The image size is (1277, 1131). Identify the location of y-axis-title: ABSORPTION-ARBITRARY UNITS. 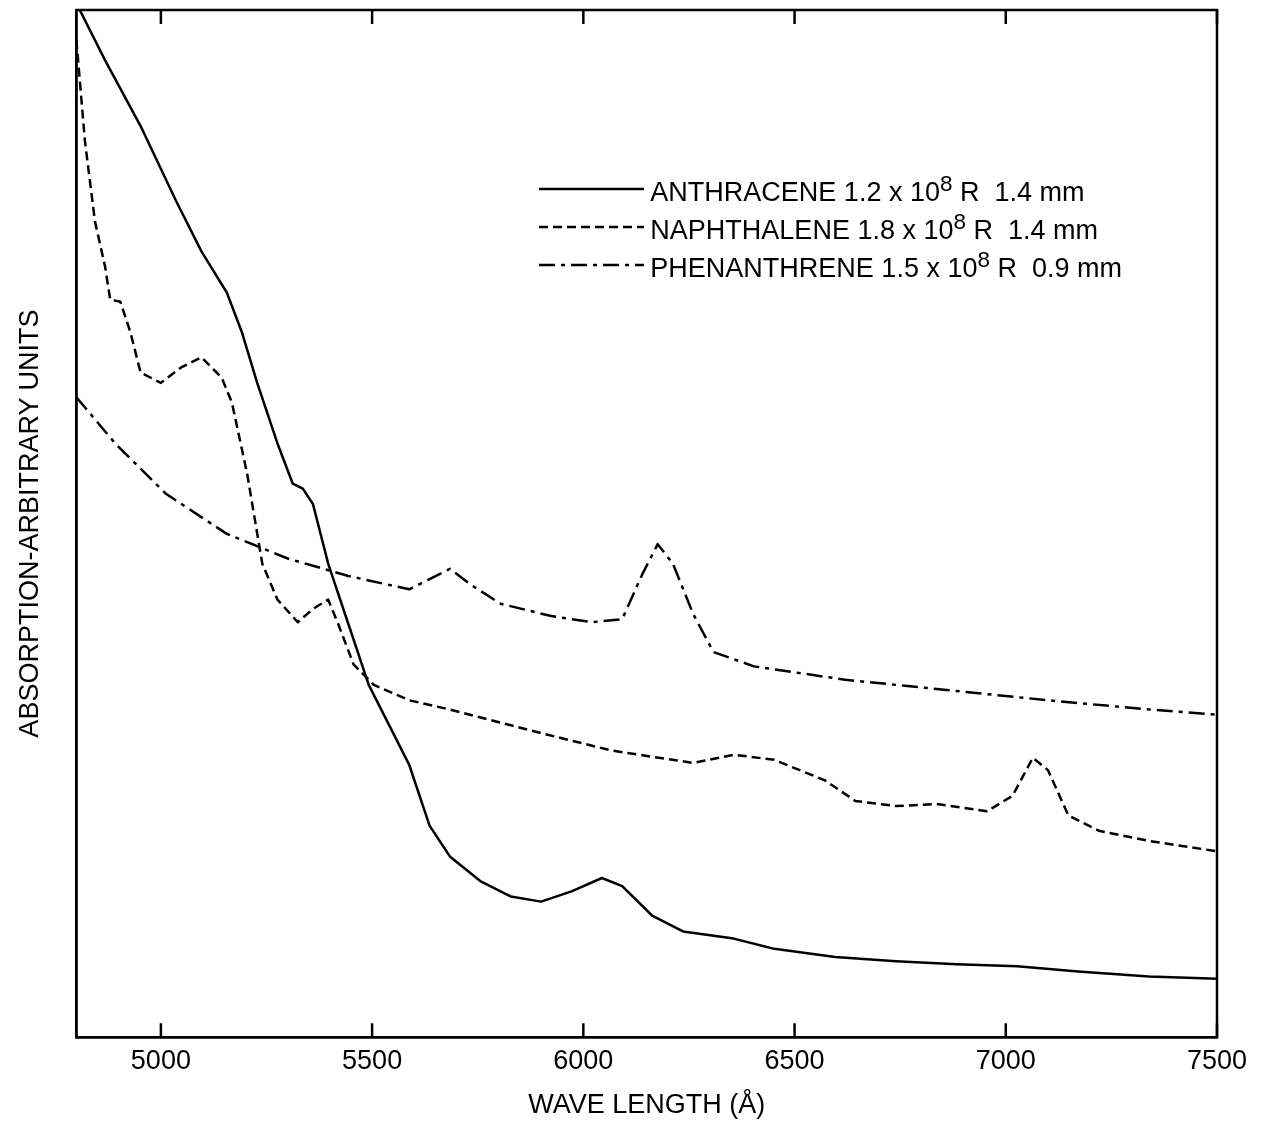
(28, 523).